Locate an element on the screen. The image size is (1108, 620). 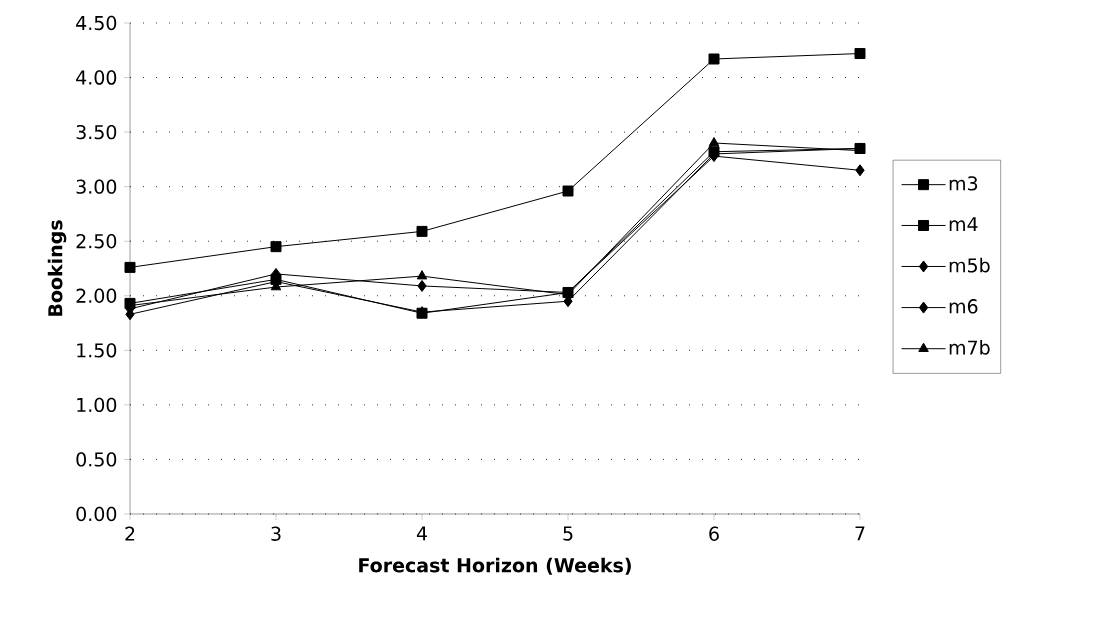
y-tick-label: 0.50 is located at coordinates (96, 459).